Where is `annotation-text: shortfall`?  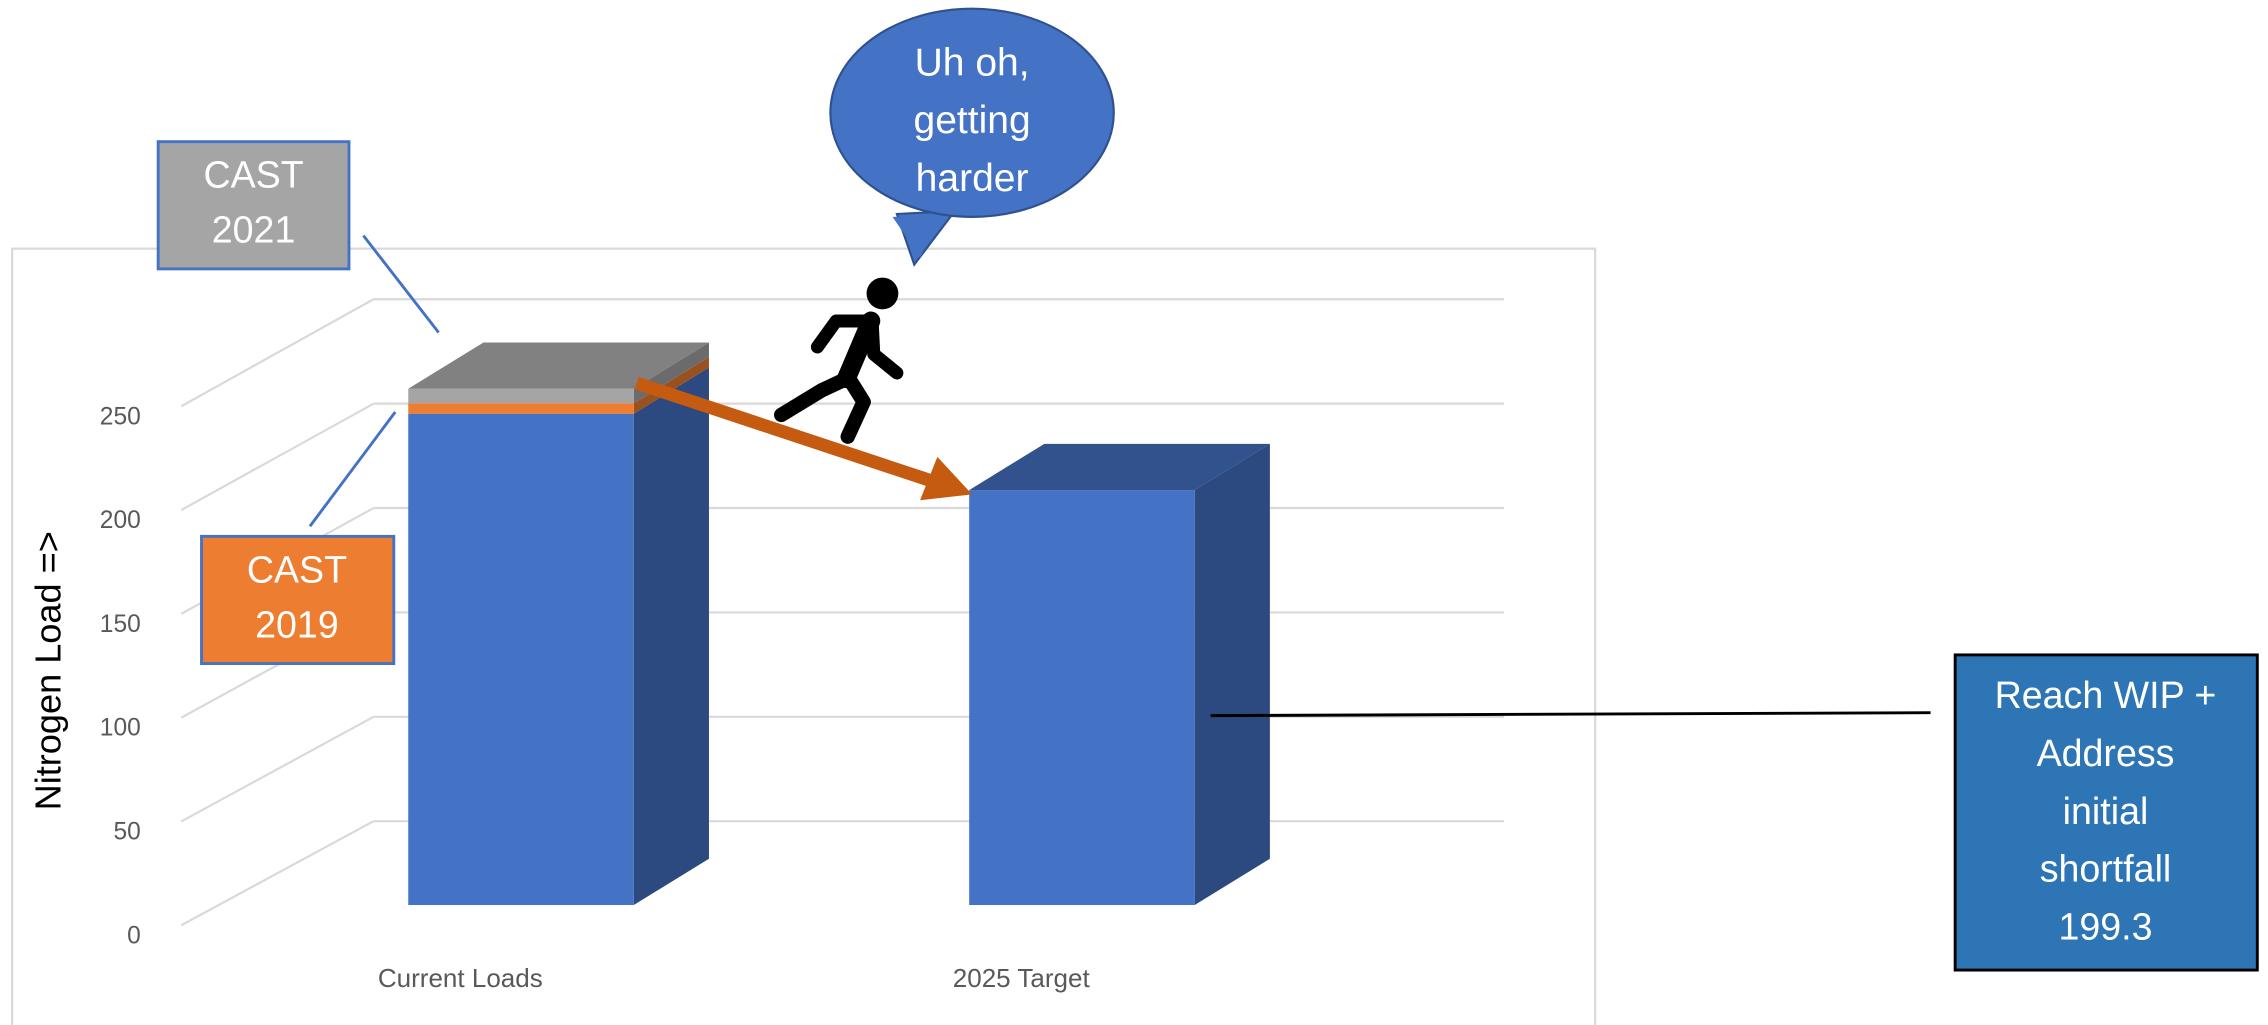
annotation-text: shortfall is located at coordinates (2106, 869).